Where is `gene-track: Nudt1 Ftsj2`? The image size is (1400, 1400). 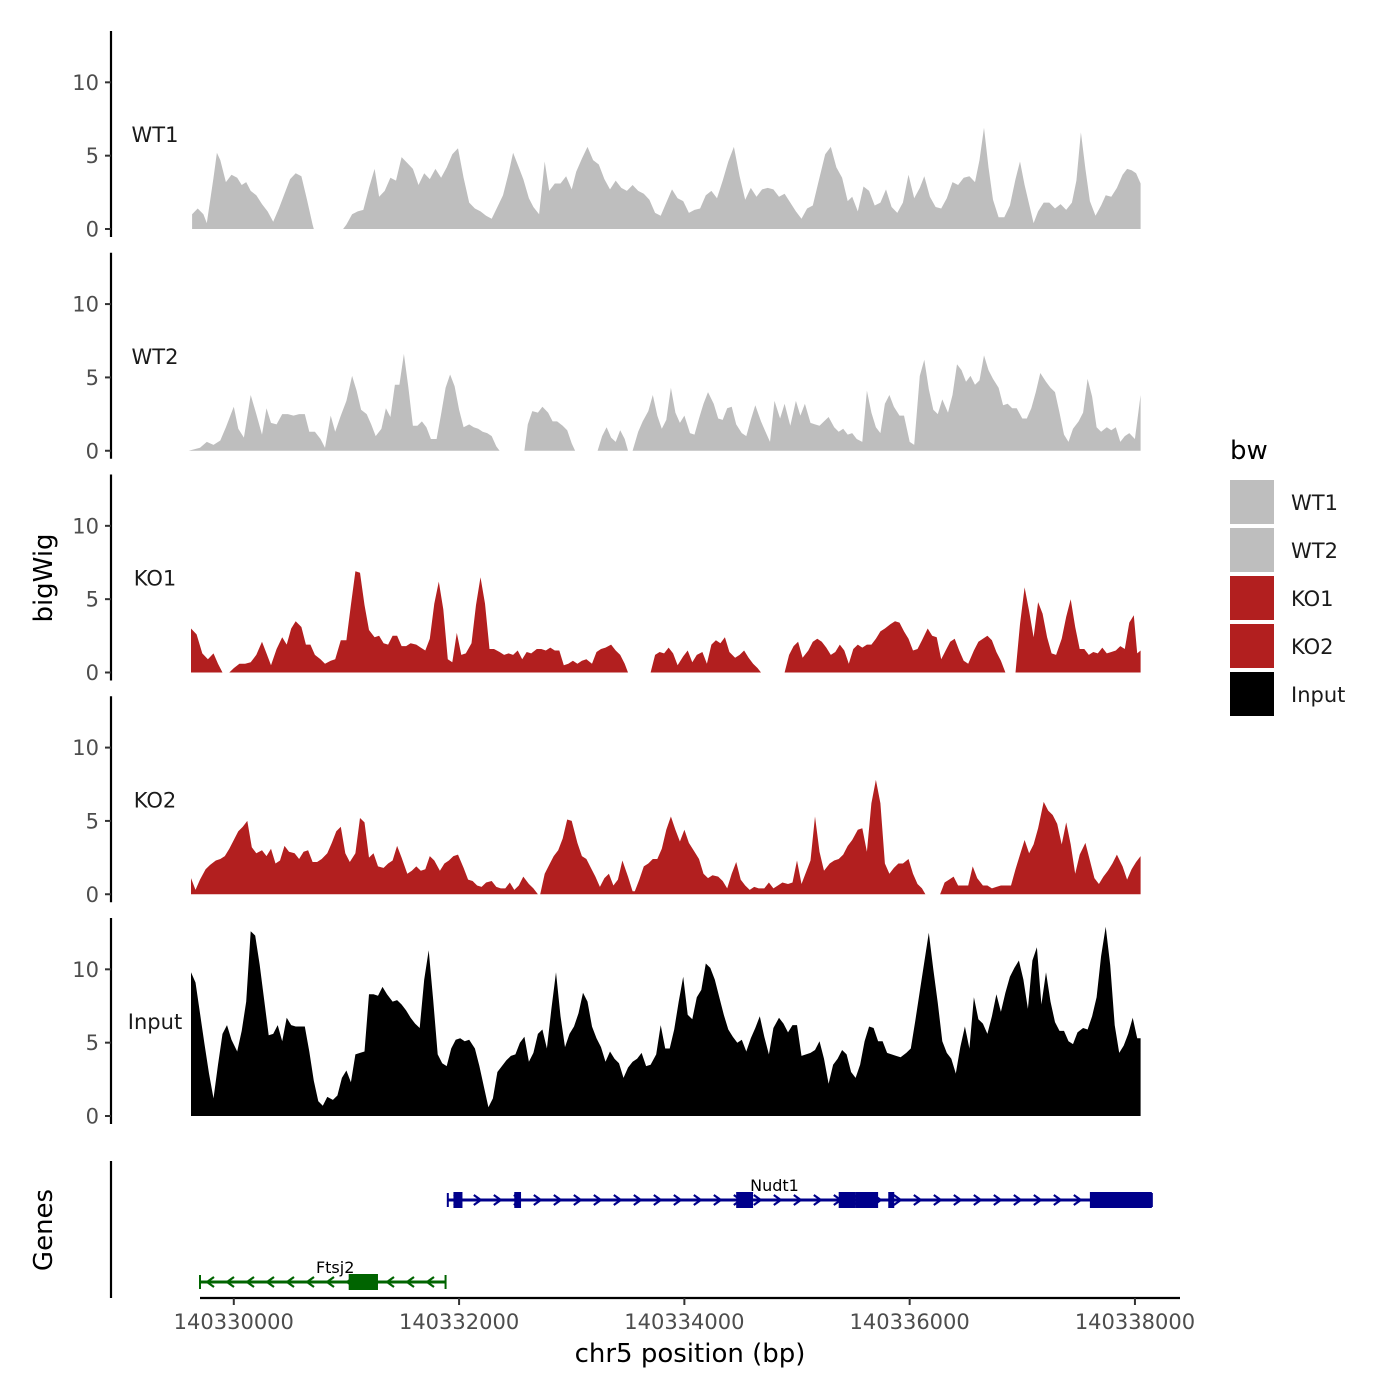
gene-track: Nudt1 Ftsj2 is located at coordinates (631, 1229).